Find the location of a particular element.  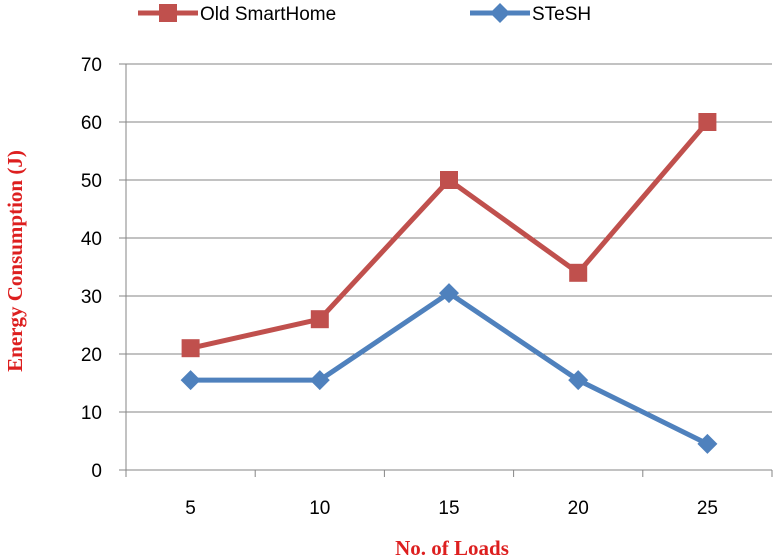

y-tick-label: 50 is located at coordinates (91, 181).